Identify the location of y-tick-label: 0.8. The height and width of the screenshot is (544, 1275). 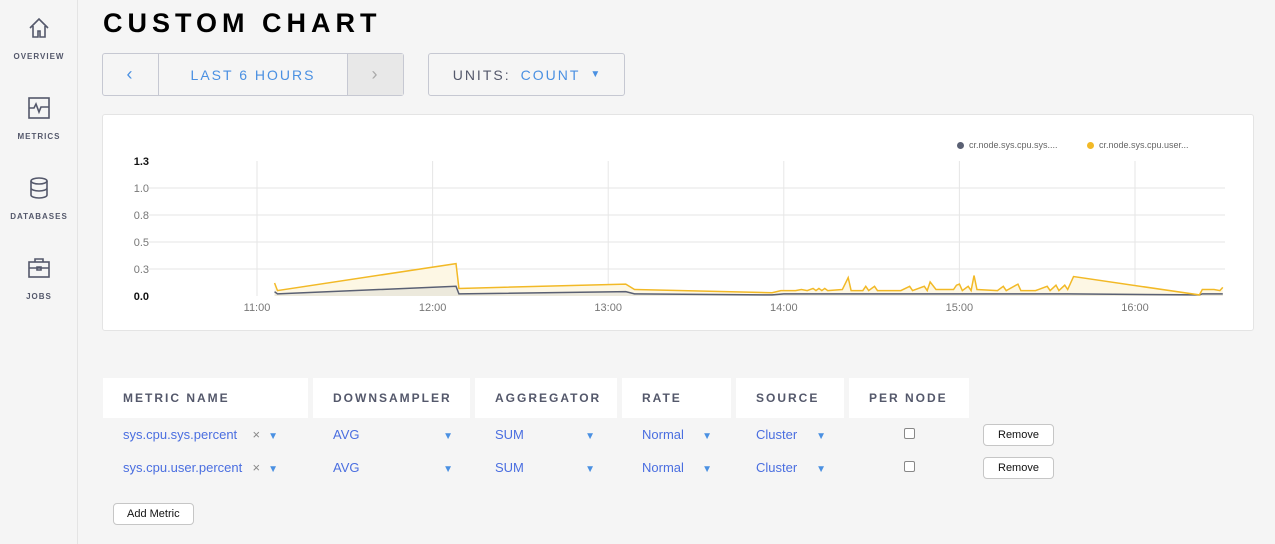
(141, 216).